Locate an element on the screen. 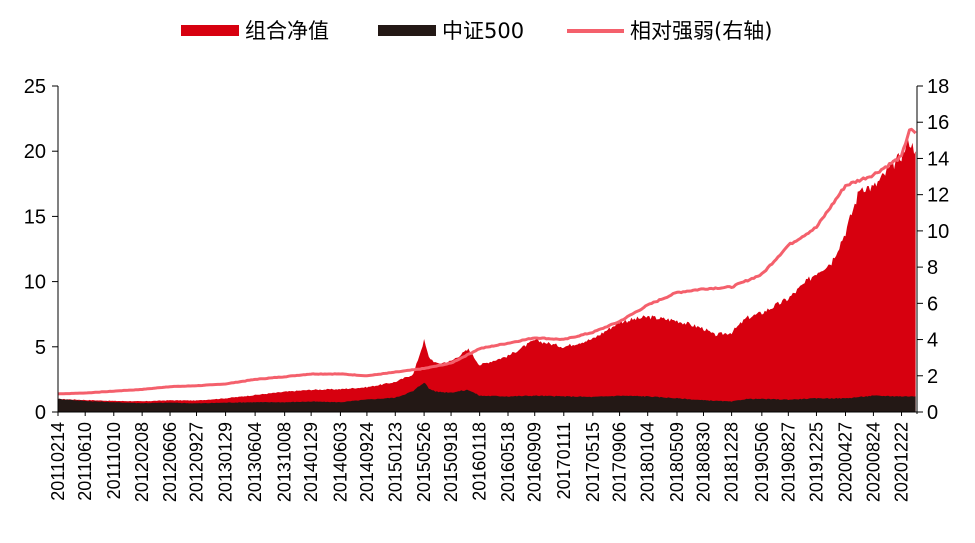  x-tick-label: 20190506 is located at coordinates (762, 462).